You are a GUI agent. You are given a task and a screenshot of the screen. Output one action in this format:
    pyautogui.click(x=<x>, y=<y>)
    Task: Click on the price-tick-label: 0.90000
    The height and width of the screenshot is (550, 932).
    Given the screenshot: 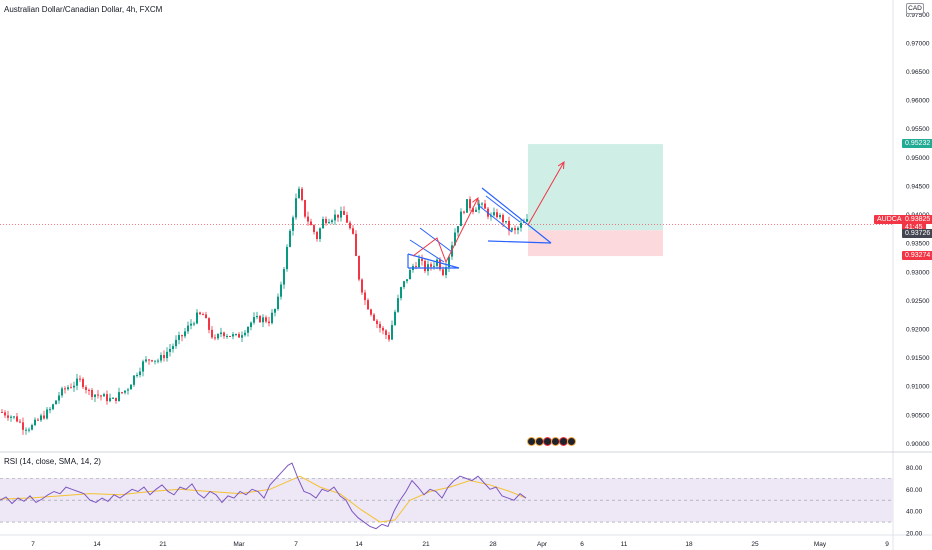 What is the action you would take?
    pyautogui.click(x=918, y=444)
    